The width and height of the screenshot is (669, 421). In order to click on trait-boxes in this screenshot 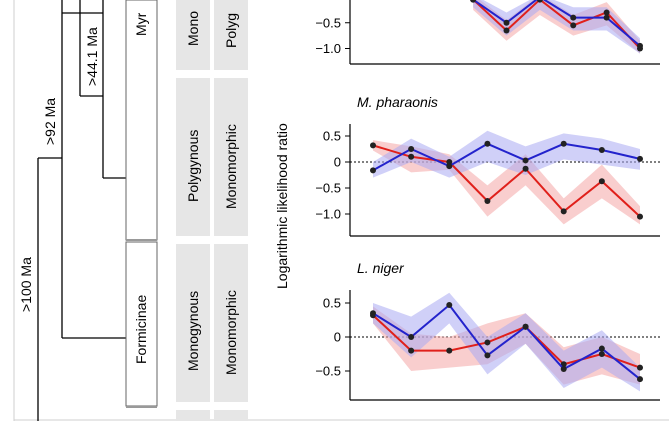, I will do `click(212, 210)`.